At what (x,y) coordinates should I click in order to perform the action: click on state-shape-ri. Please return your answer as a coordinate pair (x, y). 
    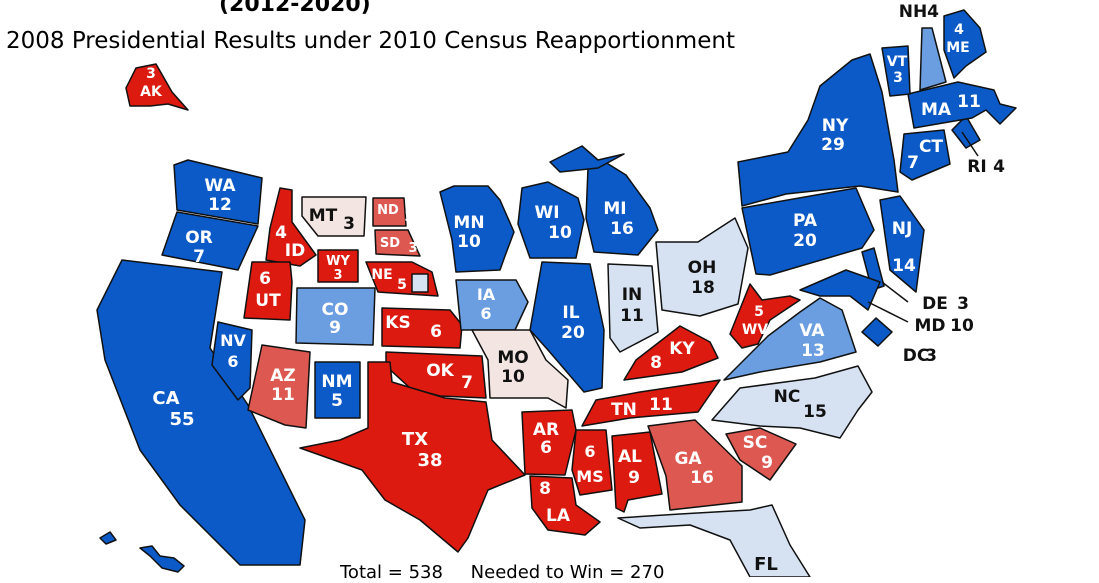
    Looking at the image, I should click on (966, 132).